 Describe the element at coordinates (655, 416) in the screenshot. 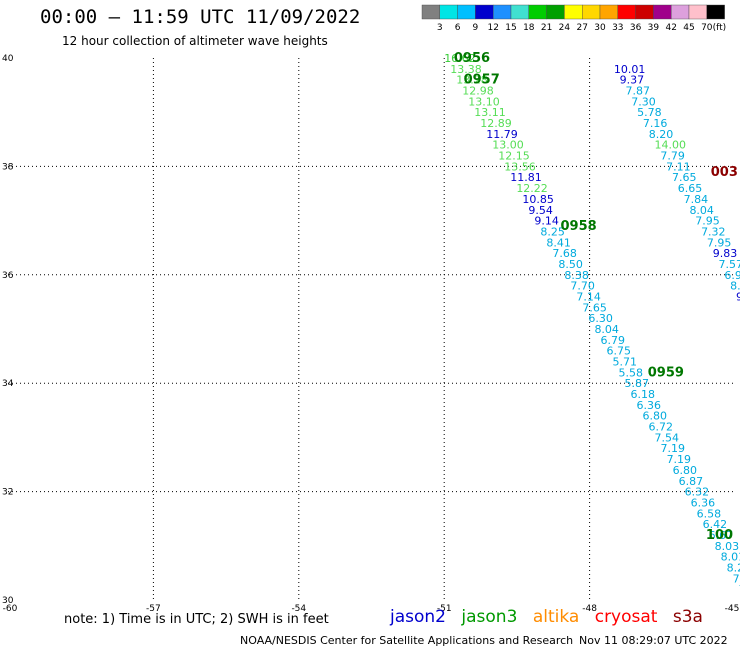

I see `swh-value-label: 6.80` at that location.